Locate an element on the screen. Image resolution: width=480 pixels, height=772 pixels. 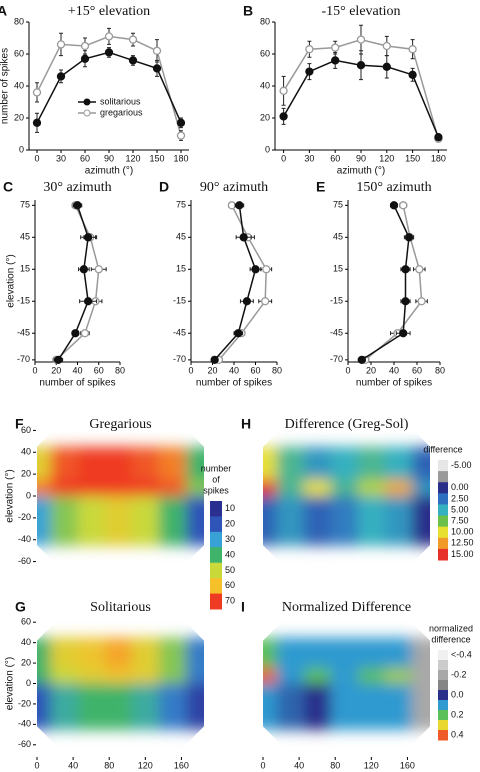
y-tick-label: -70 is located at coordinates (23, 359).